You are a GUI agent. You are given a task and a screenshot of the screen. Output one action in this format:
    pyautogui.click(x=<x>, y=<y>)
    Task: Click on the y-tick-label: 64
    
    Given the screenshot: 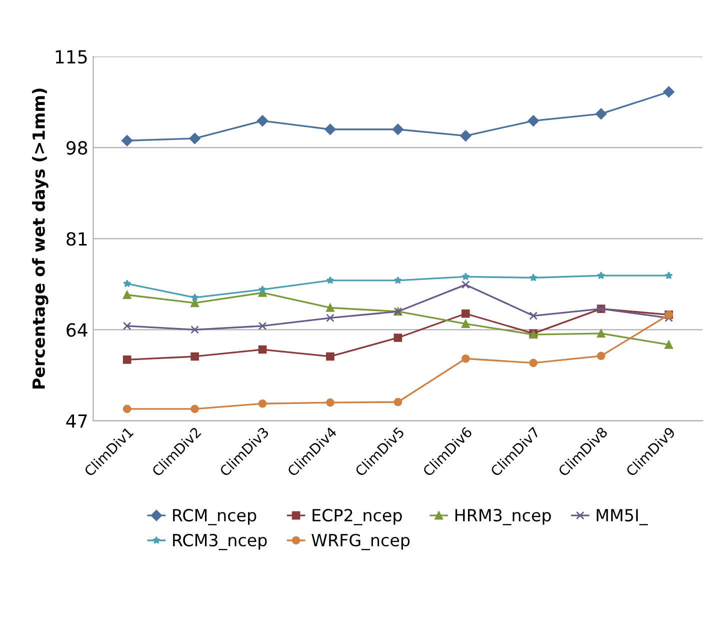 What is the action you would take?
    pyautogui.click(x=77, y=330)
    